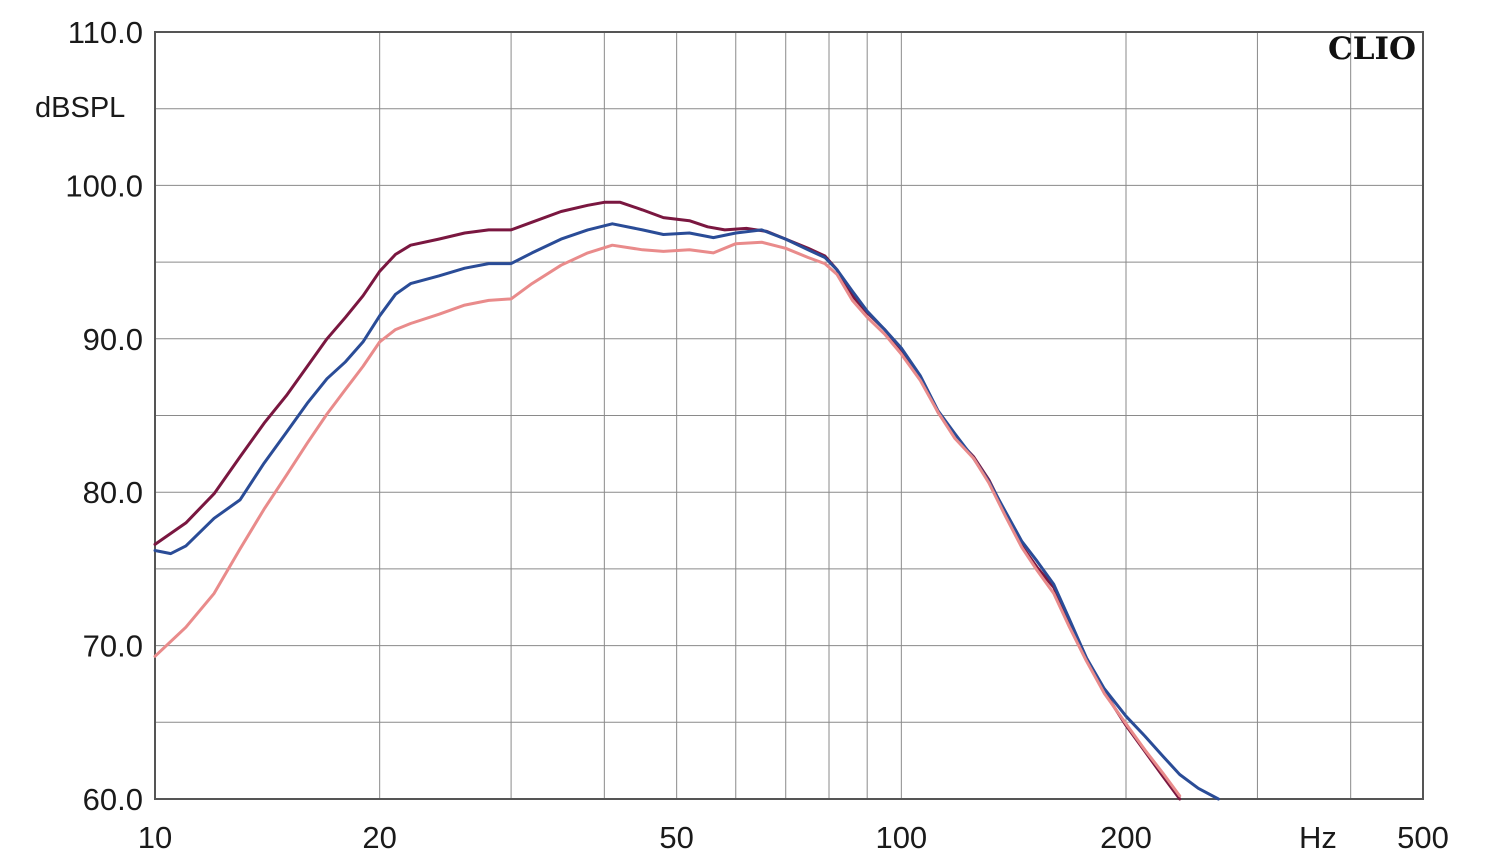 The height and width of the screenshot is (864, 1500). What do you see at coordinates (676, 837) in the screenshot?
I see `x-tick-label: 50` at bounding box center [676, 837].